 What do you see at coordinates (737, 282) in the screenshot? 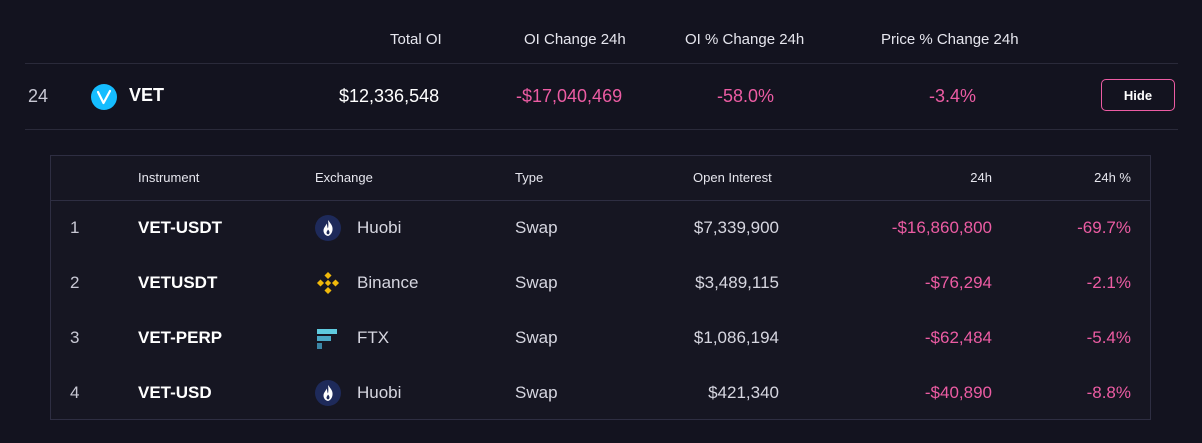
I see `open-interest: $3,489,115` at bounding box center [737, 282].